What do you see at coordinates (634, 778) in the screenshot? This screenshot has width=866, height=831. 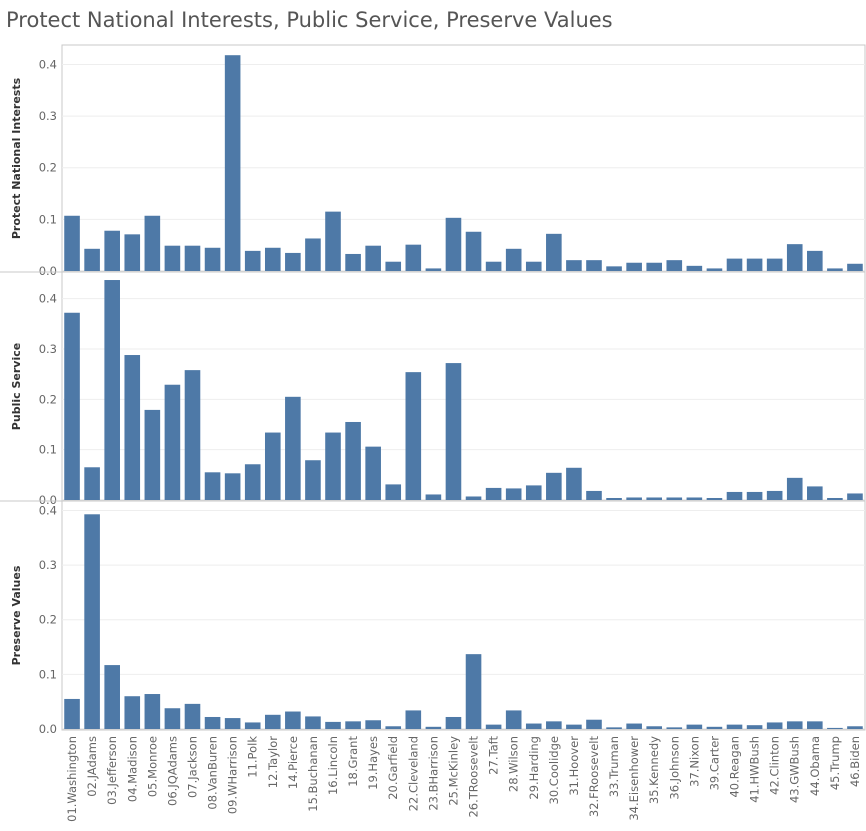 I see `x-tick-label: 34.Eisenhower` at bounding box center [634, 778].